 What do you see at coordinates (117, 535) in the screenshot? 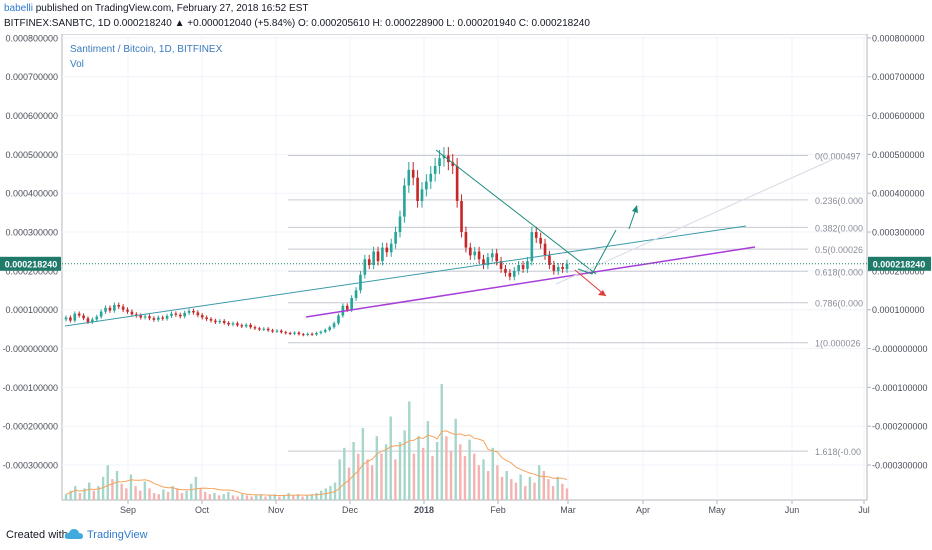
I see `tradingview-brand: TradingView` at bounding box center [117, 535].